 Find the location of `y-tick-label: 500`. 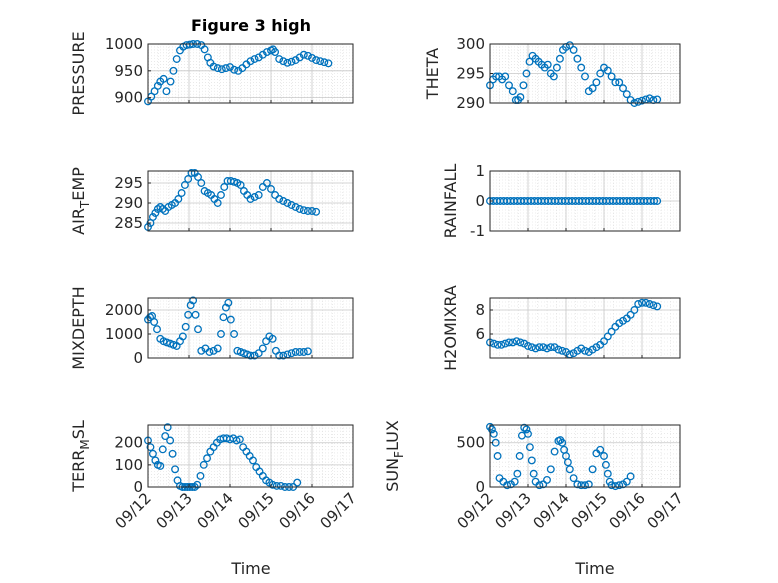

y-tick-label: 500 is located at coordinates (470, 443).